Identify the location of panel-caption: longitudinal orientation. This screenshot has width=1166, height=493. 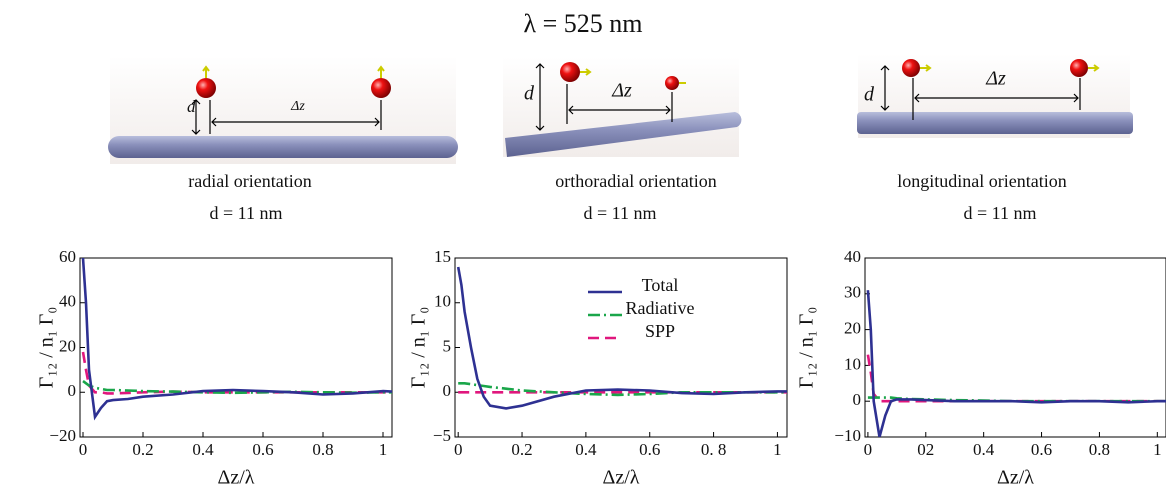
(981, 181).